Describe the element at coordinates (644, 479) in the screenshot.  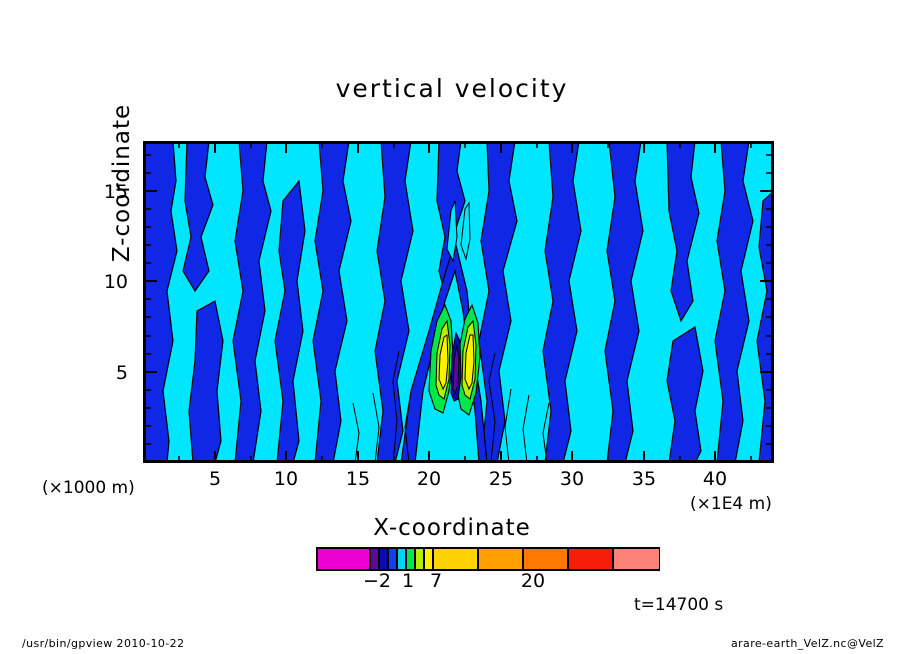
I see `x-tick-35: 35` at that location.